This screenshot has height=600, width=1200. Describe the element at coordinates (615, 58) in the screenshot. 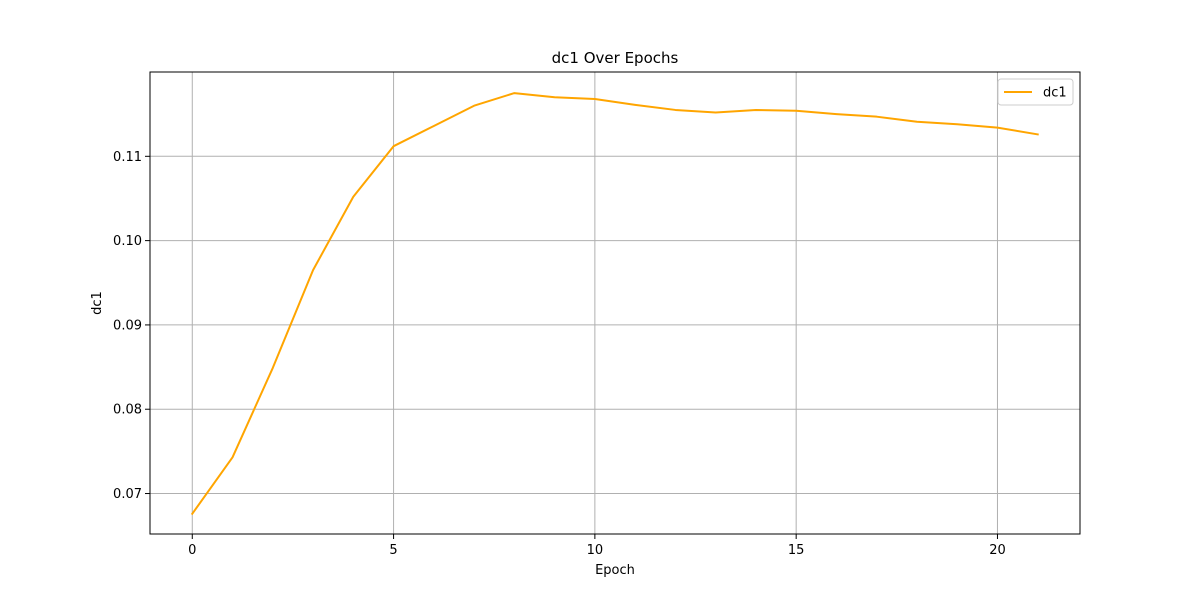

I see `chart-title: dc1 Over Epochs` at that location.